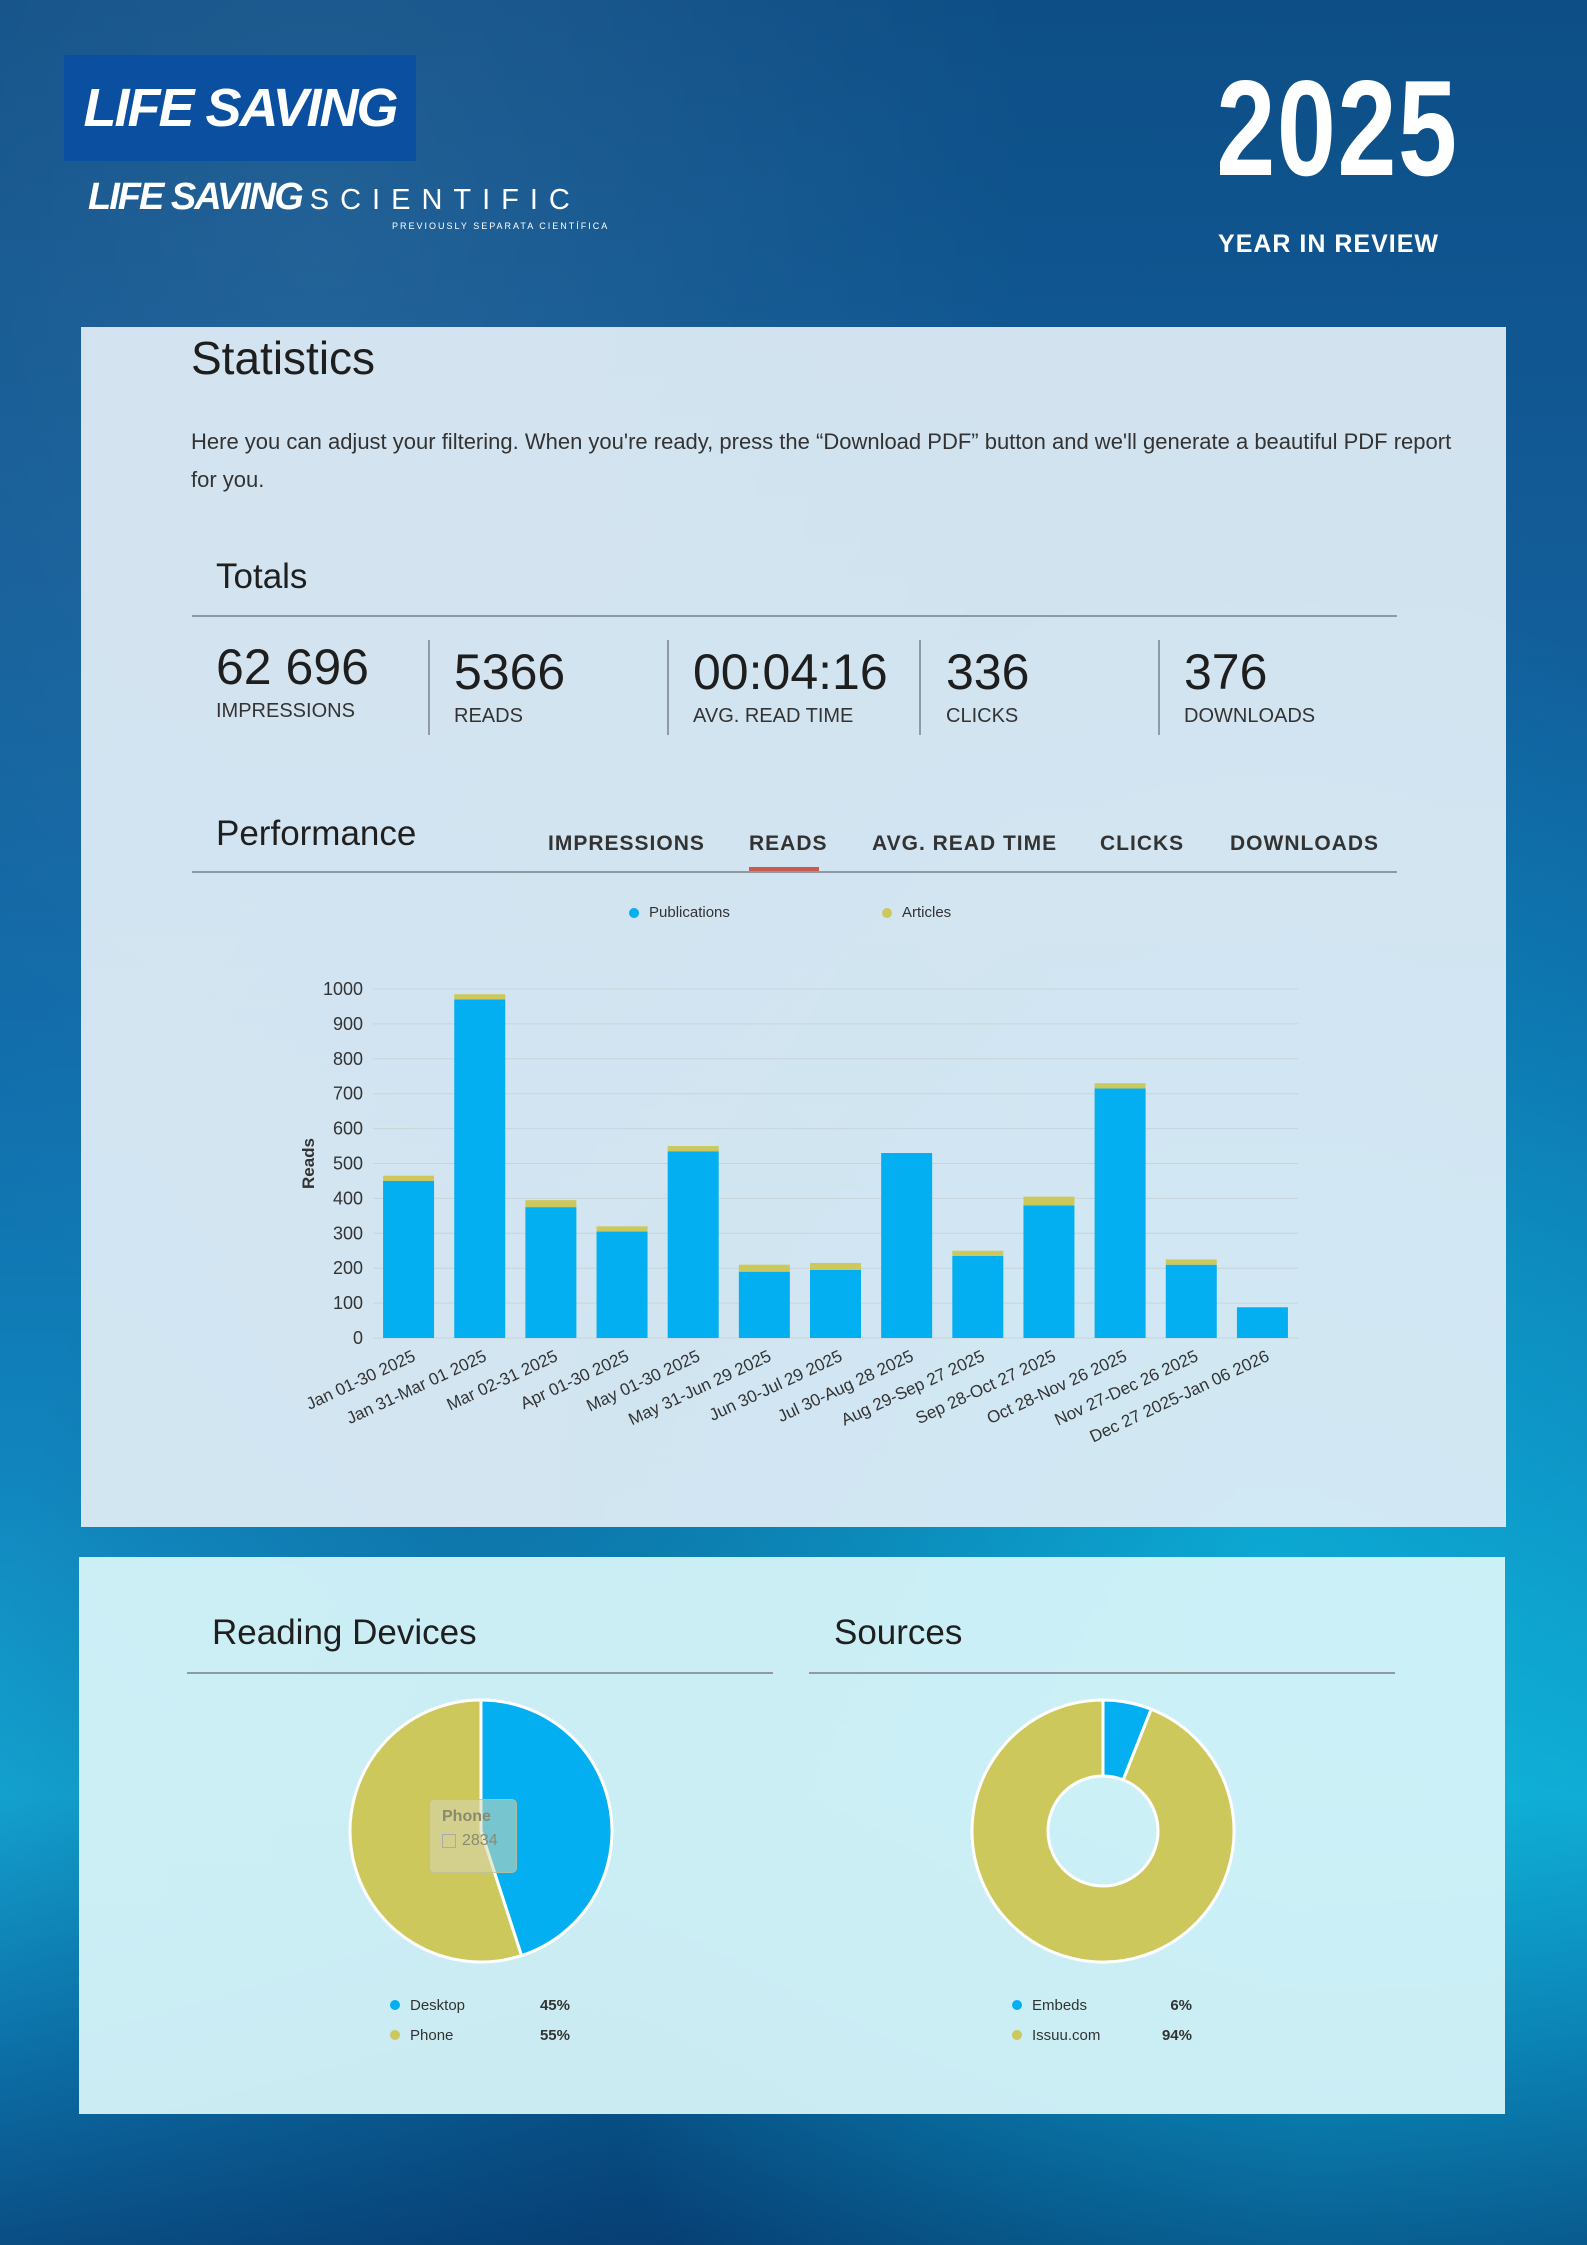 The height and width of the screenshot is (2245, 1587). Describe the element at coordinates (466, 1816) in the screenshot. I see `tooltip-label: Phone` at that location.